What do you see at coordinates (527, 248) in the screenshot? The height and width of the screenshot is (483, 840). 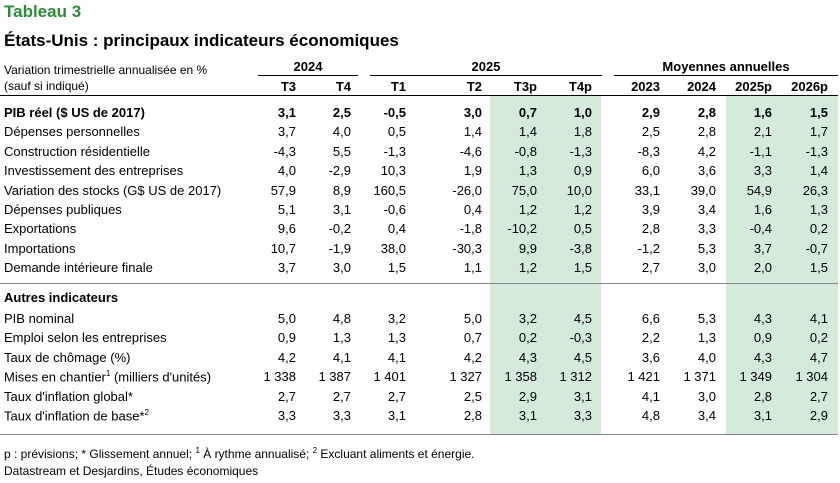 I see `table-cell: 9,9` at bounding box center [527, 248].